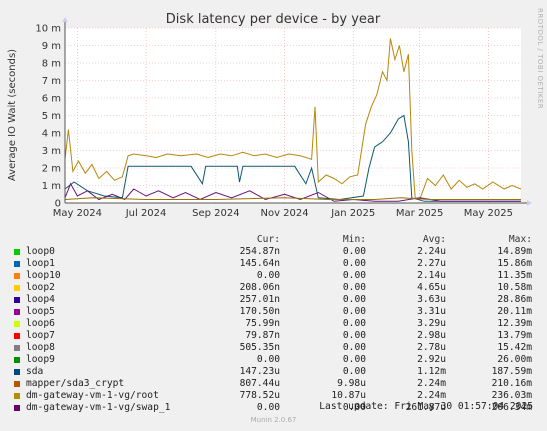  What do you see at coordinates (40, 263) in the screenshot?
I see `legend-name: loop1` at bounding box center [40, 263].